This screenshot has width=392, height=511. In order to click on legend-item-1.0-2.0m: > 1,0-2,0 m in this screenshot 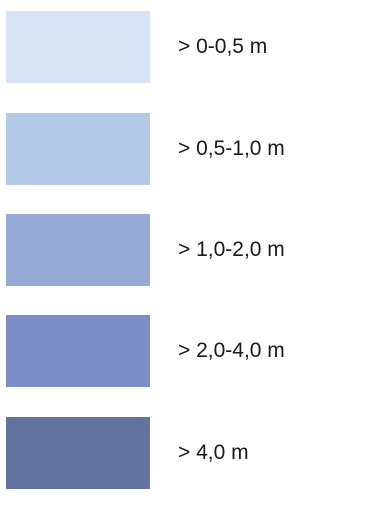, I will do `click(196, 250)`.